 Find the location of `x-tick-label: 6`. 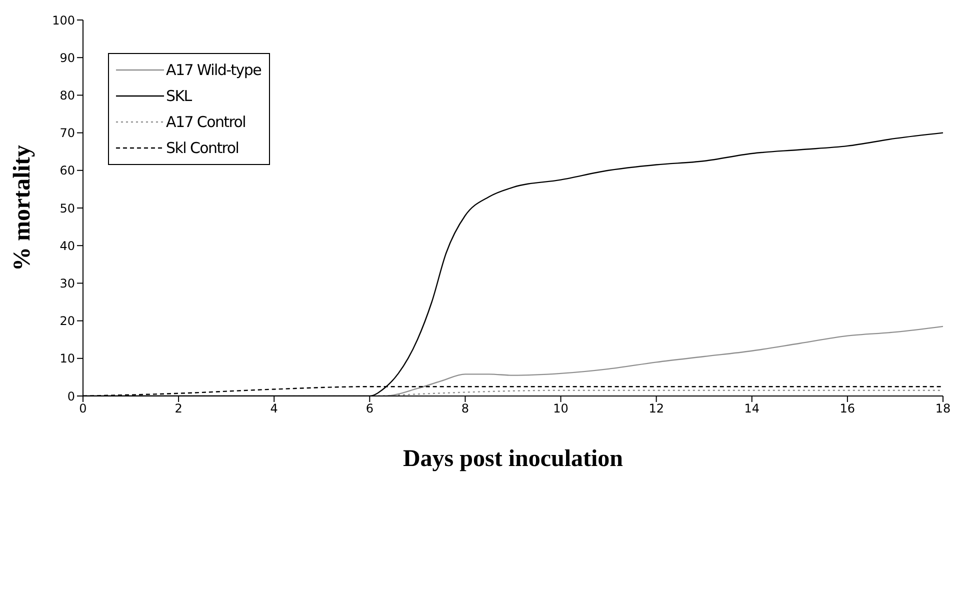

x-tick-label: 6 is located at coordinates (370, 409).